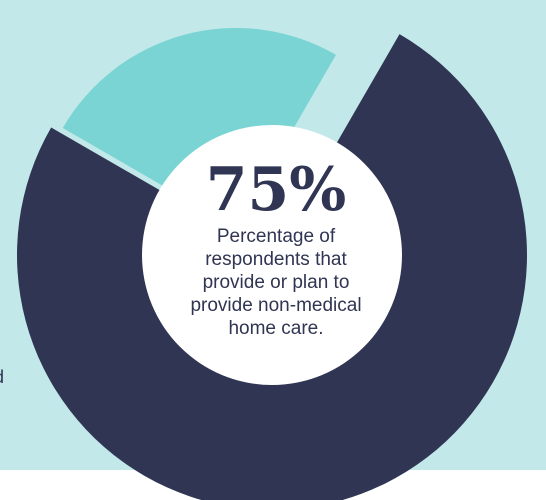 This screenshot has height=500, width=546. Describe the element at coordinates (275, 328) in the screenshot. I see `caption-line-5: home care.` at that location.